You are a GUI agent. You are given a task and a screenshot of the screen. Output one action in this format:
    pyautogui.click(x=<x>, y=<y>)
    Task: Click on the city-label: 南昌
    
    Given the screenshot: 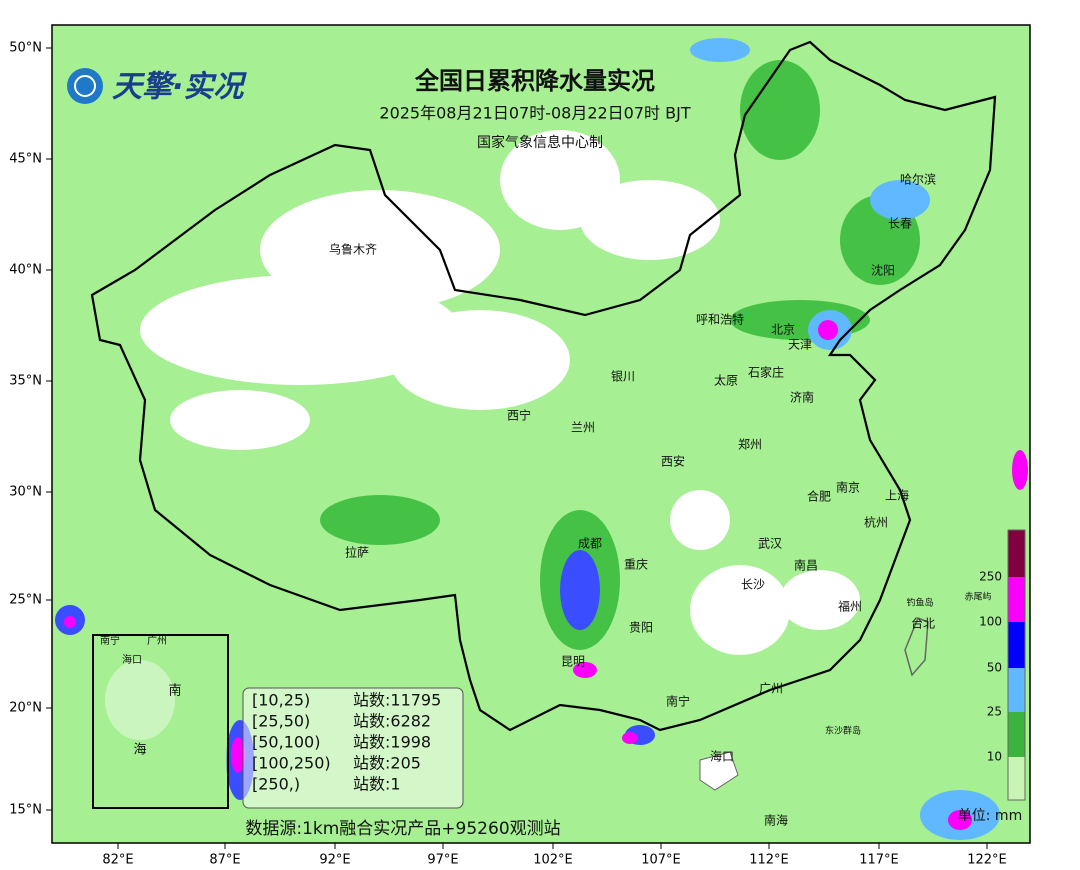 What is the action you would take?
    pyautogui.click(x=806, y=565)
    